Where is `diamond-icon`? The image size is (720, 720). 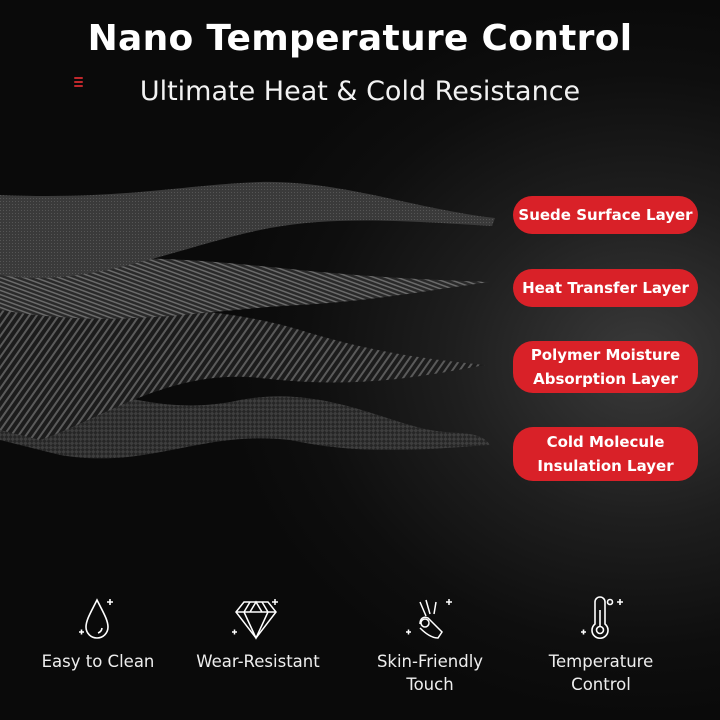 diamond-icon is located at coordinates (255, 619).